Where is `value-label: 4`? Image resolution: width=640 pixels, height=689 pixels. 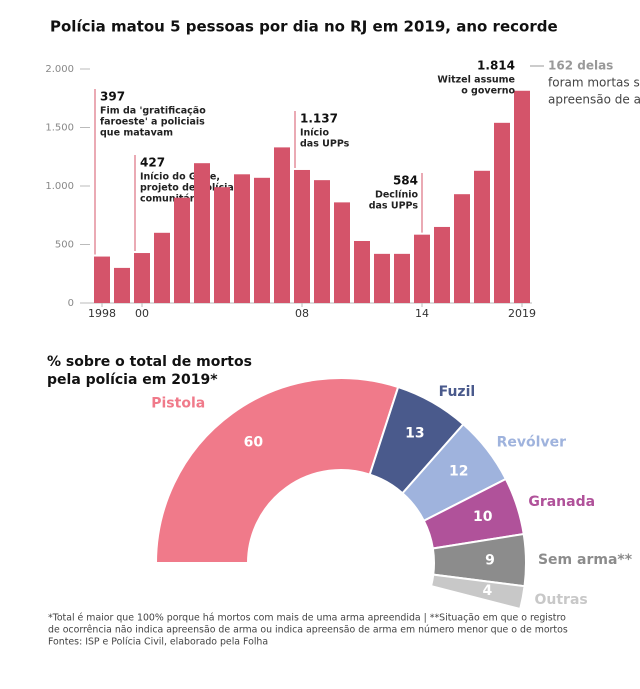 value-label: 4 is located at coordinates (487, 591).